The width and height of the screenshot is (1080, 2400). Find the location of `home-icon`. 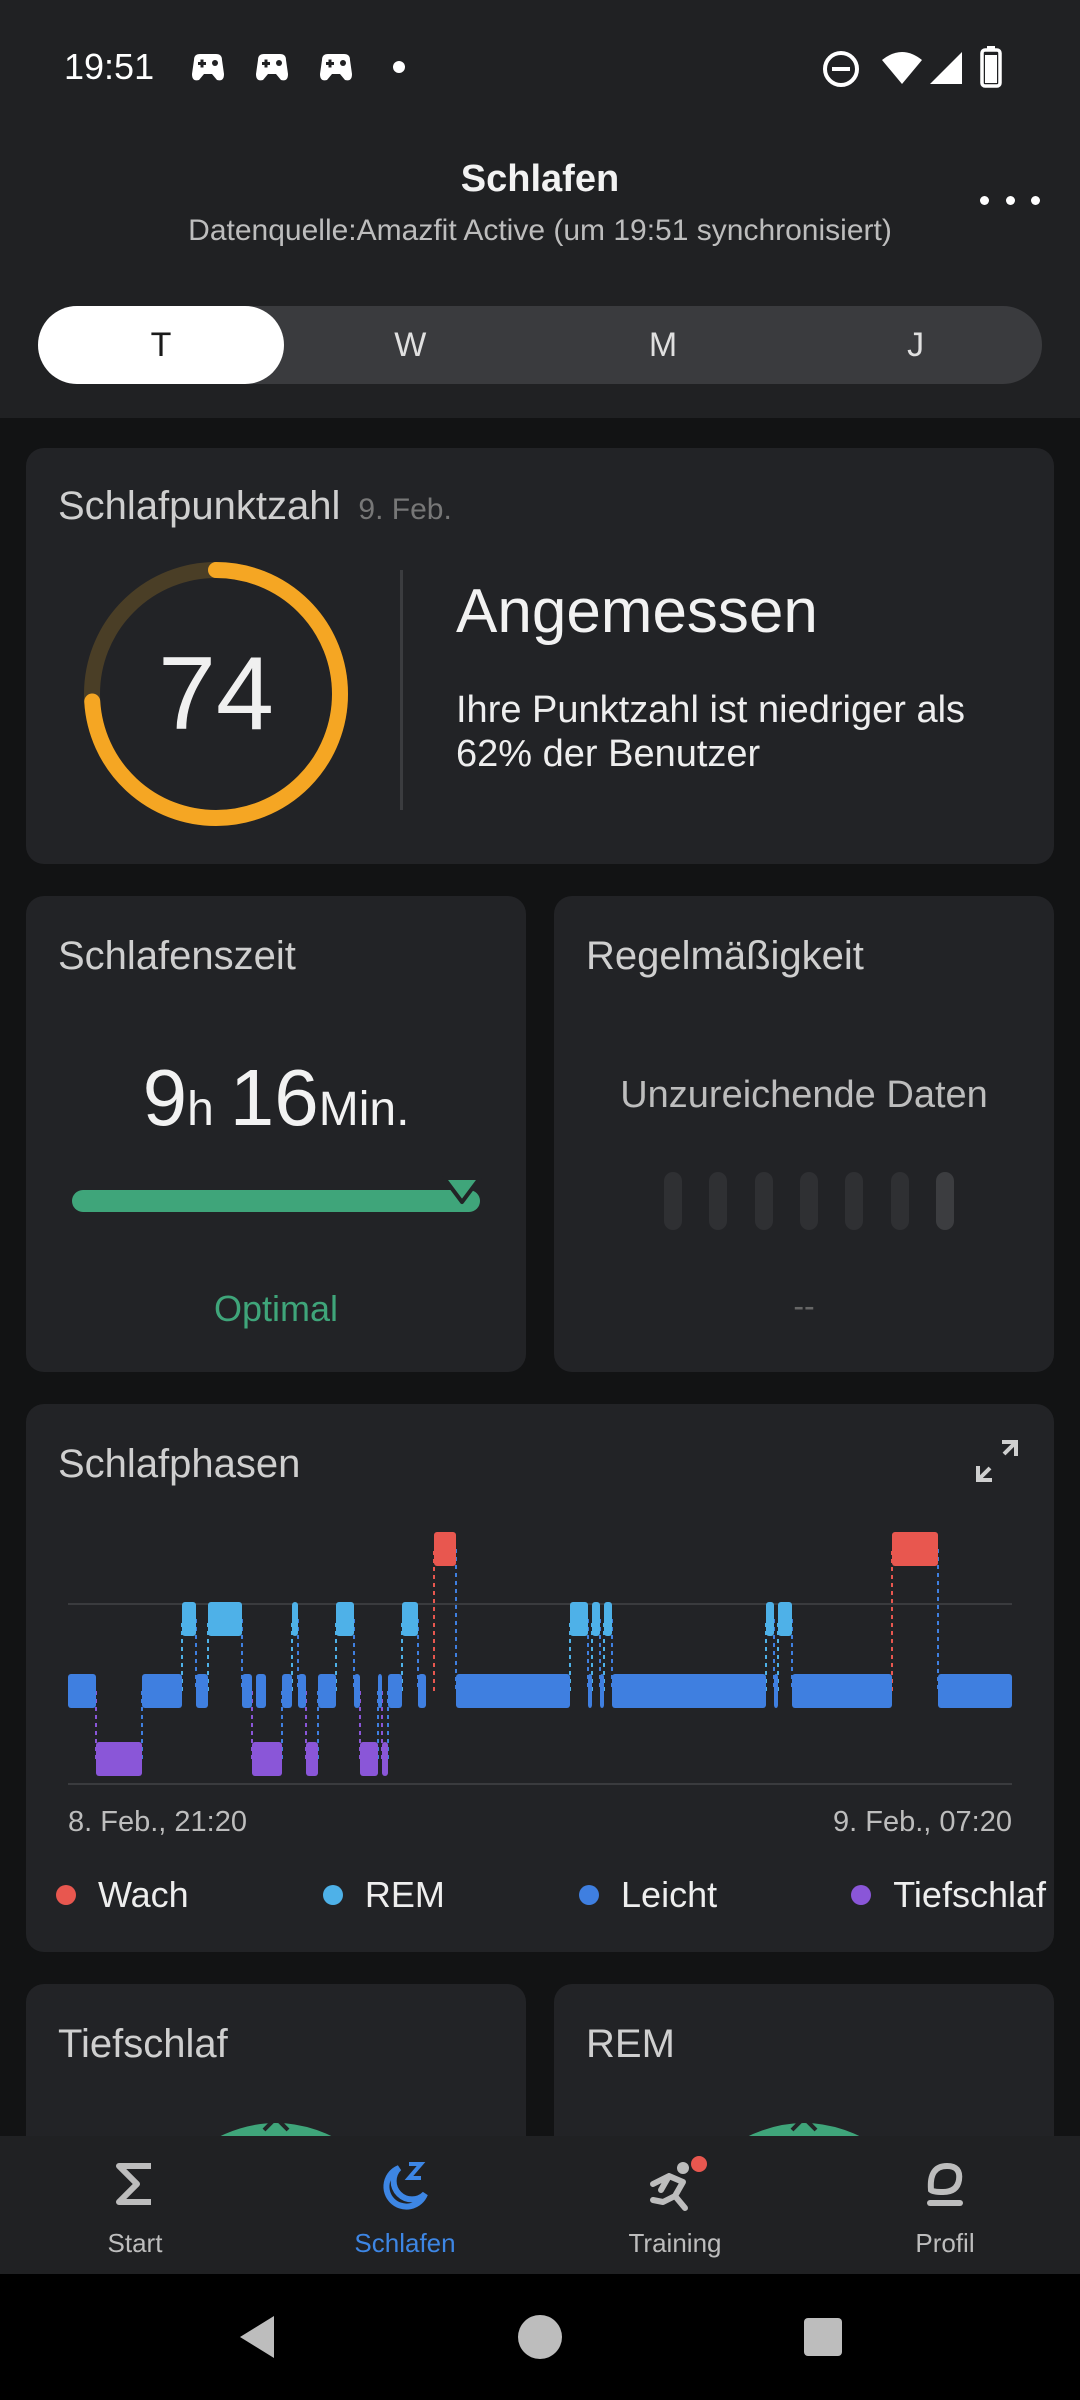

home-icon is located at coordinates (540, 2337).